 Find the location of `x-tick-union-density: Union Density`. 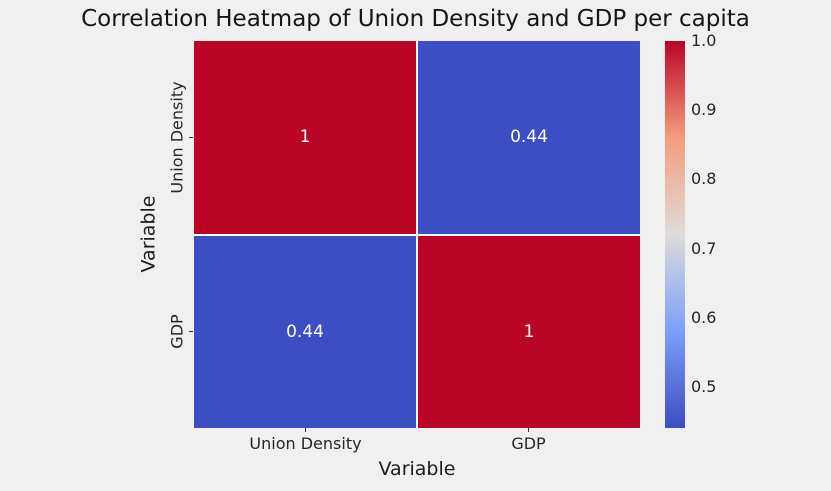

x-tick-union-density: Union Density is located at coordinates (305, 443).